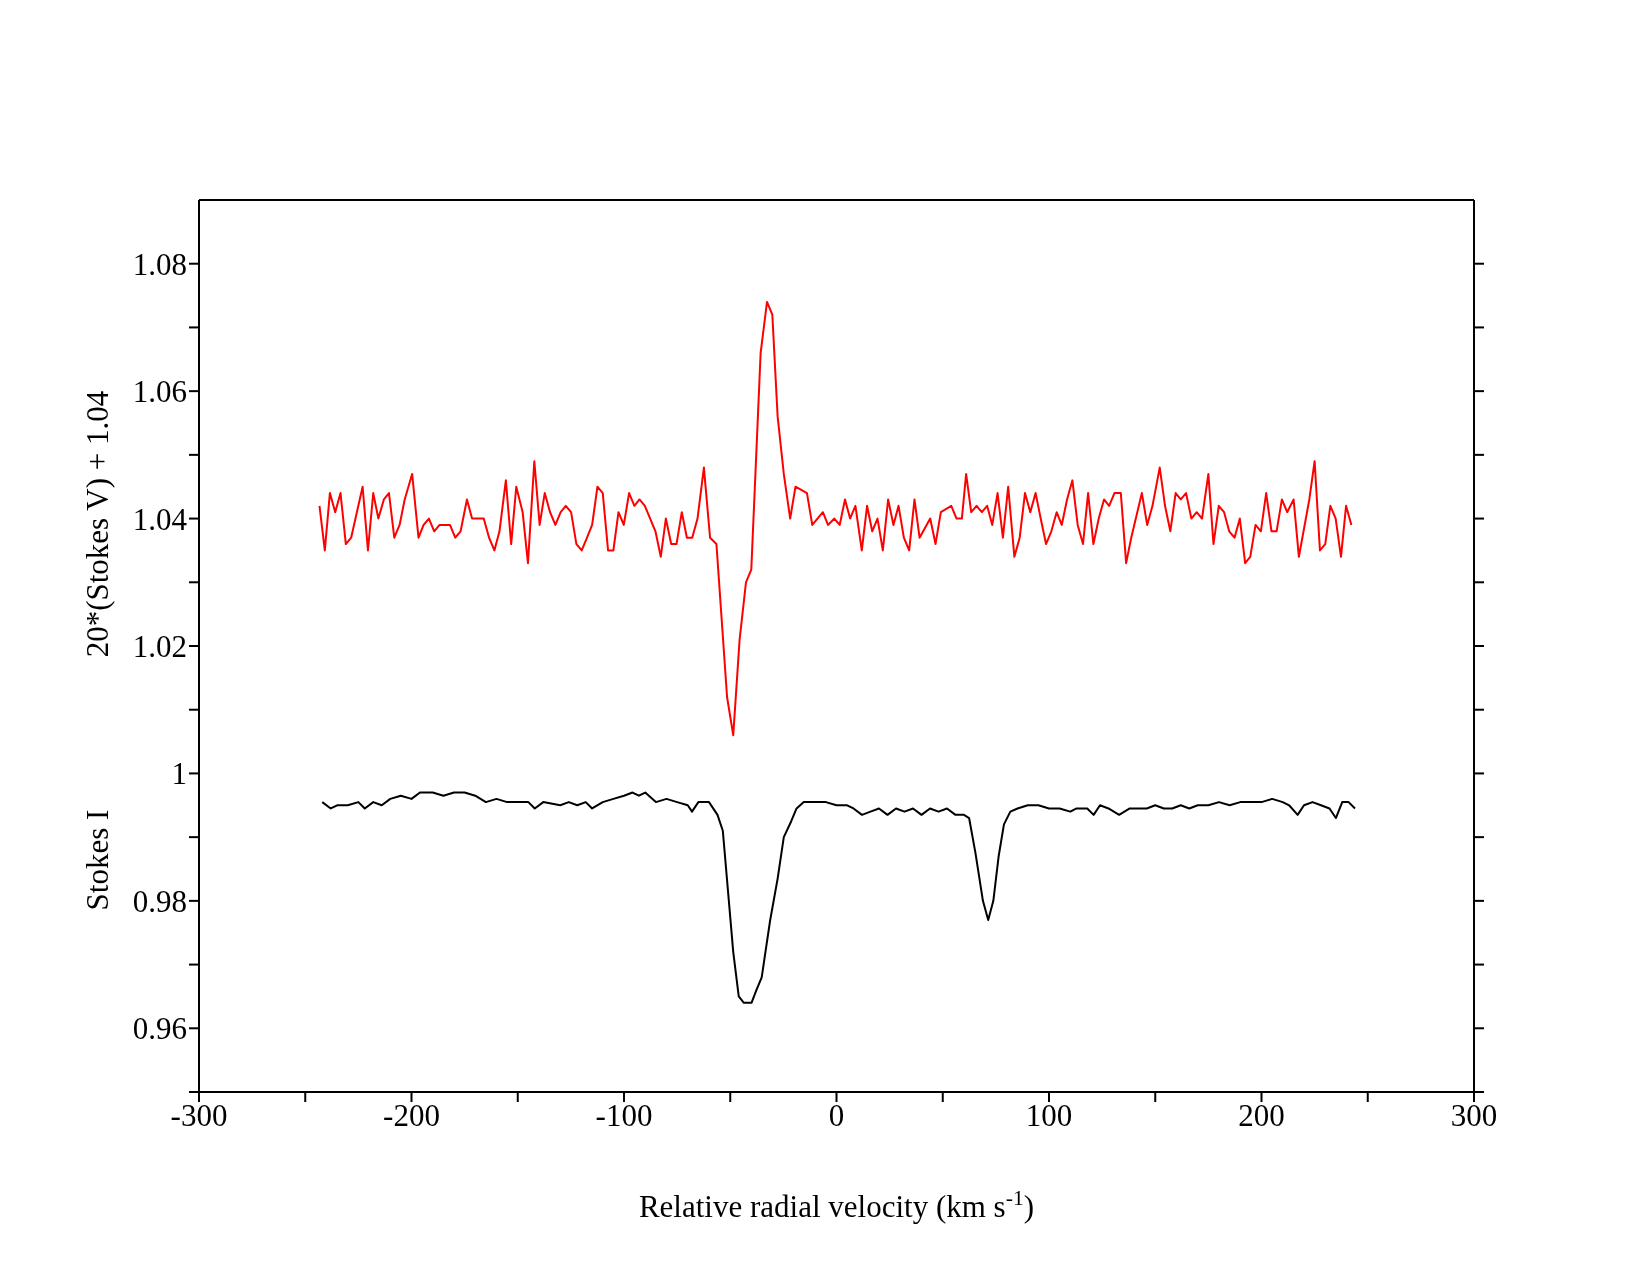  I want to click on x-axis-title: Relative radial velocity (km s$^{-1}$), so click(836, 1205).